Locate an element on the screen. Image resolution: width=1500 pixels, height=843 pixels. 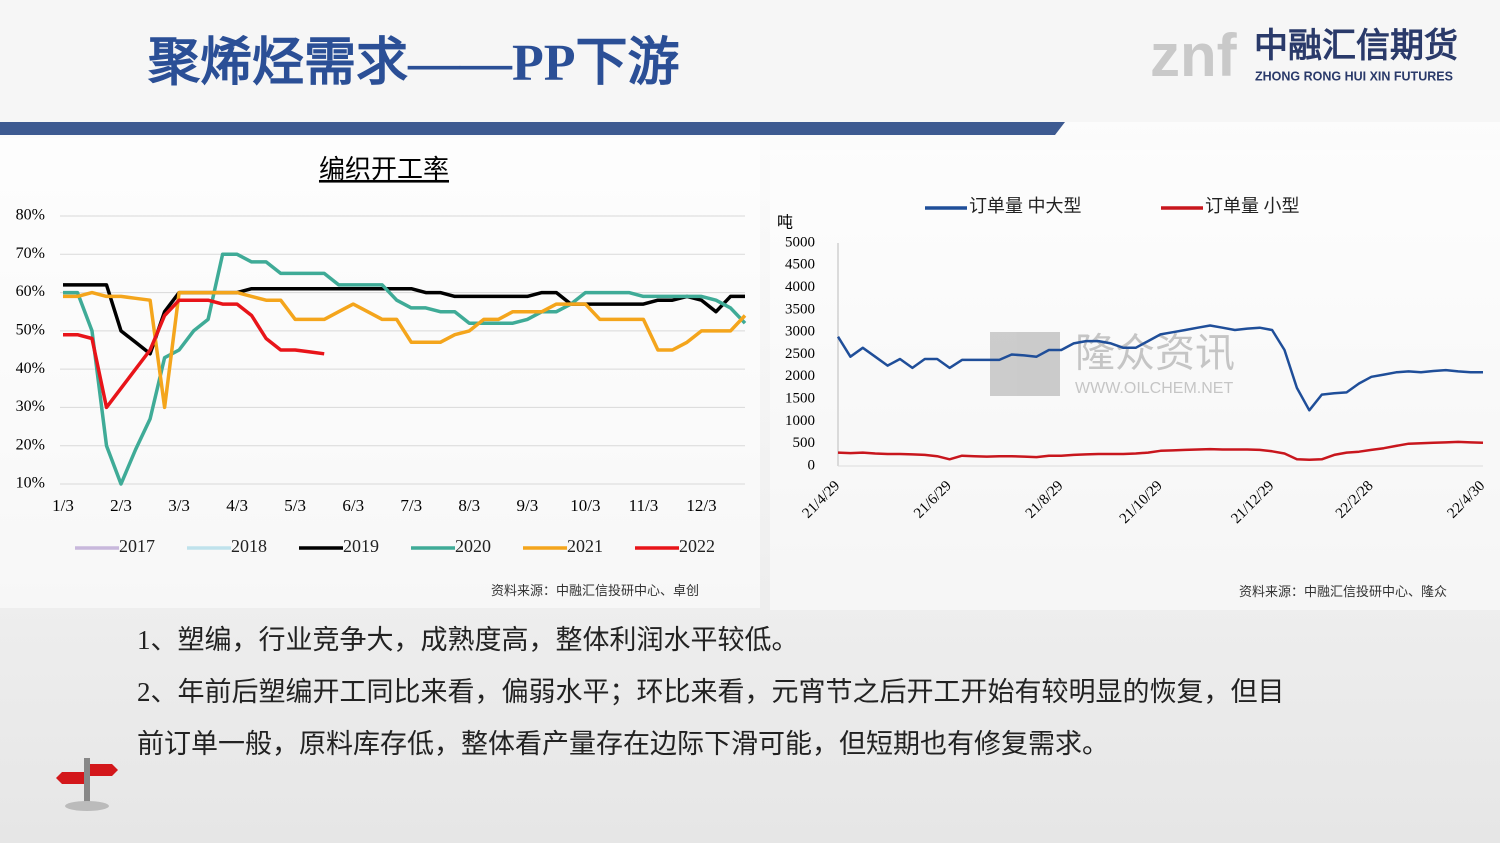
watermark: 隆众资讯 WWW.OILCHEM.NET is located at coordinates (1112, 364).